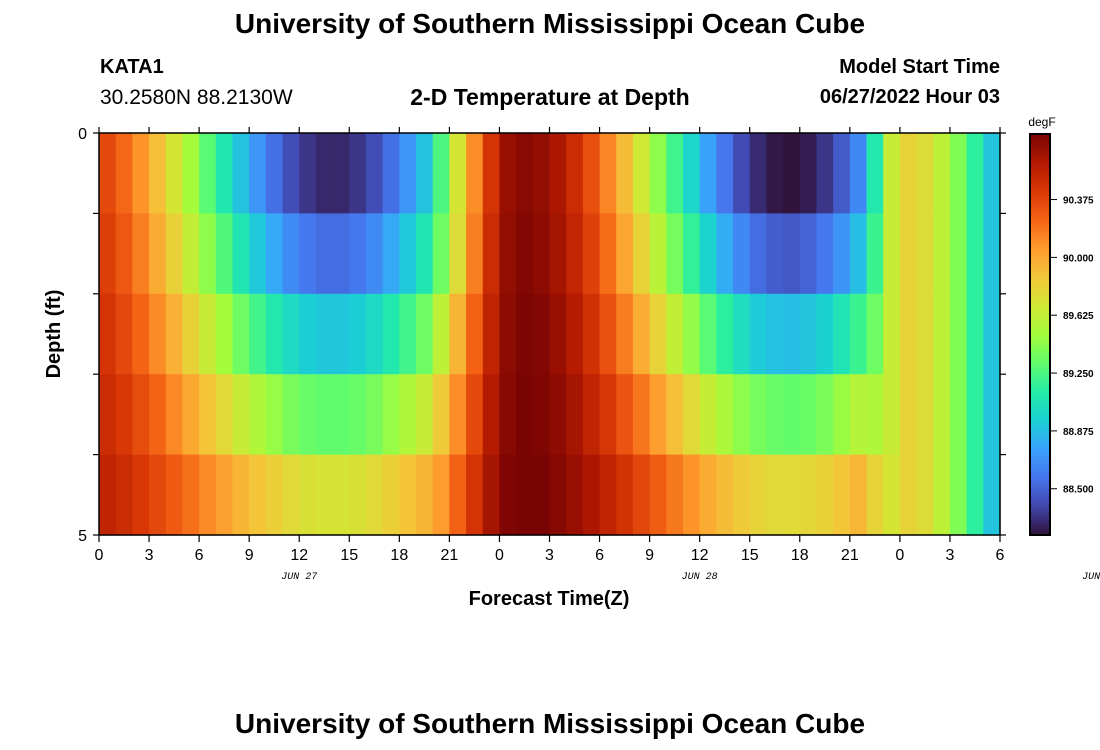  Describe the element at coordinates (909, 97) in the screenshot. I see `model-start-value: 06/27/2022 Hour 03` at that location.